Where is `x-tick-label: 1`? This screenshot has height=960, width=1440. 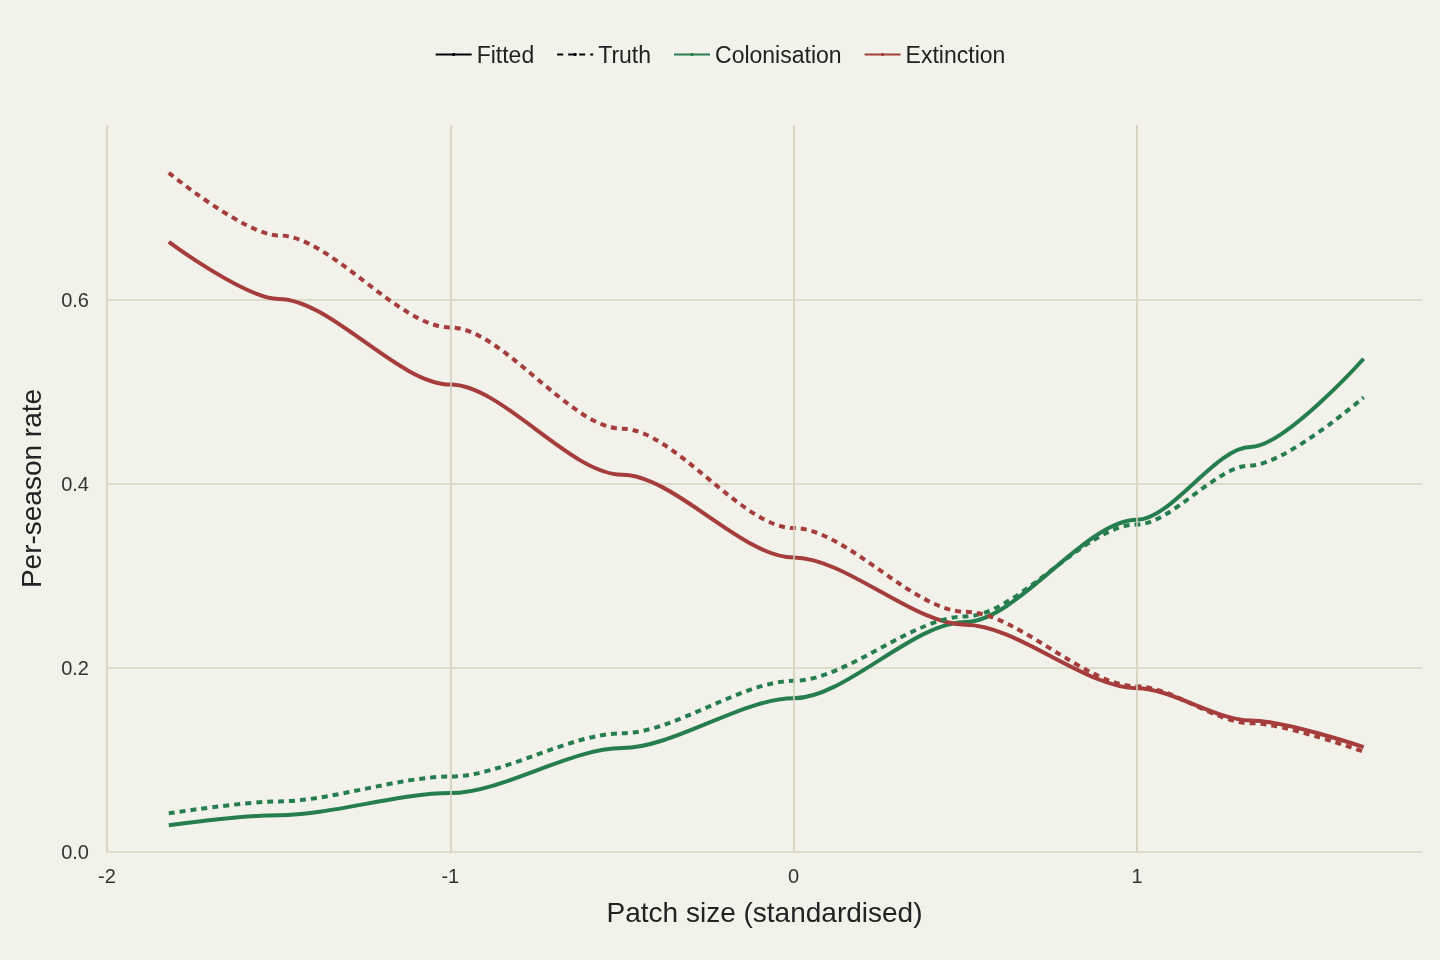
x-tick-label: 1 is located at coordinates (1137, 876).